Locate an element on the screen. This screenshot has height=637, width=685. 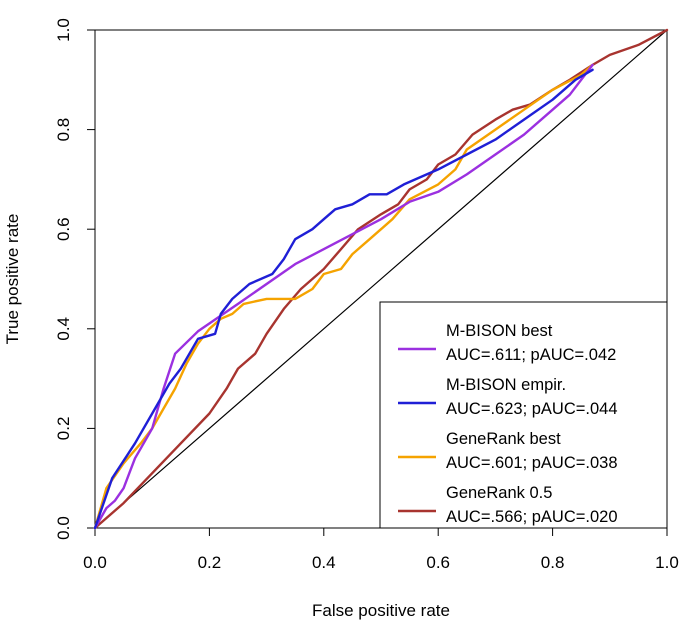
y-tick-label: 0.2 is located at coordinates (63, 429).